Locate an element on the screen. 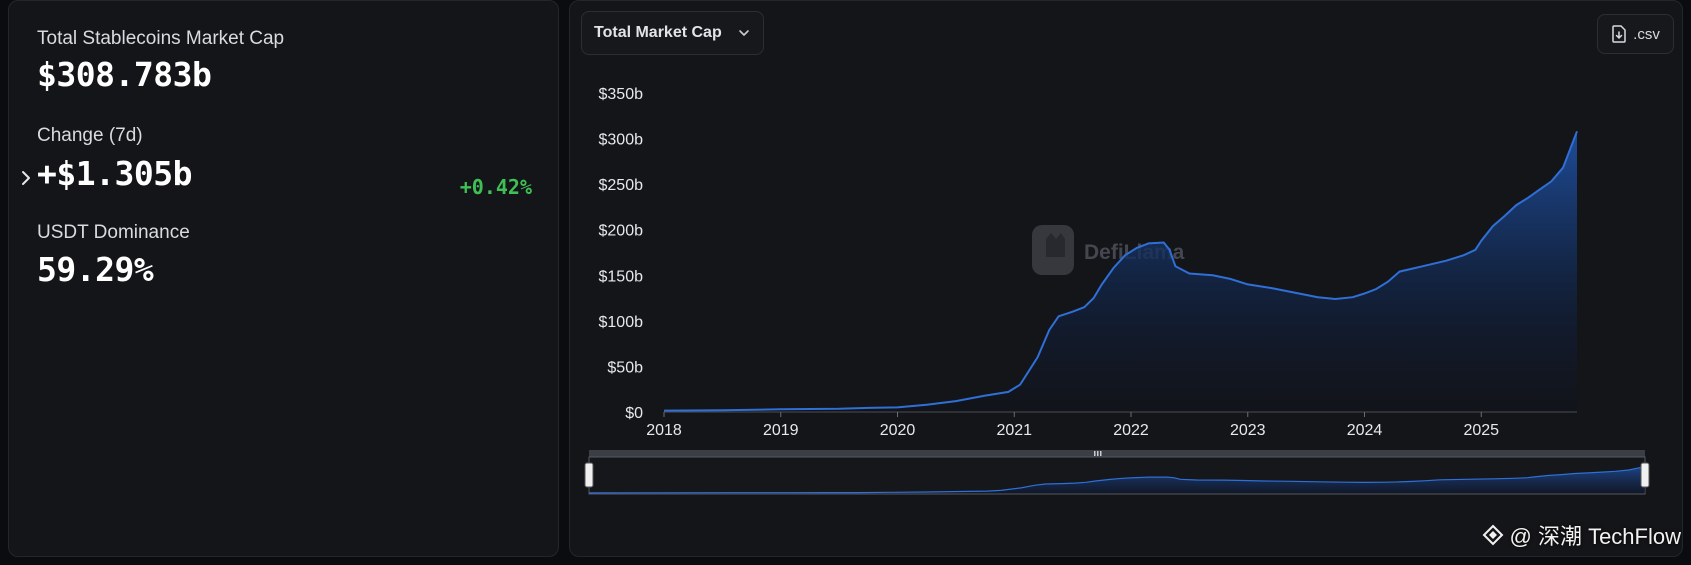  csv-label: .csv is located at coordinates (1646, 34).